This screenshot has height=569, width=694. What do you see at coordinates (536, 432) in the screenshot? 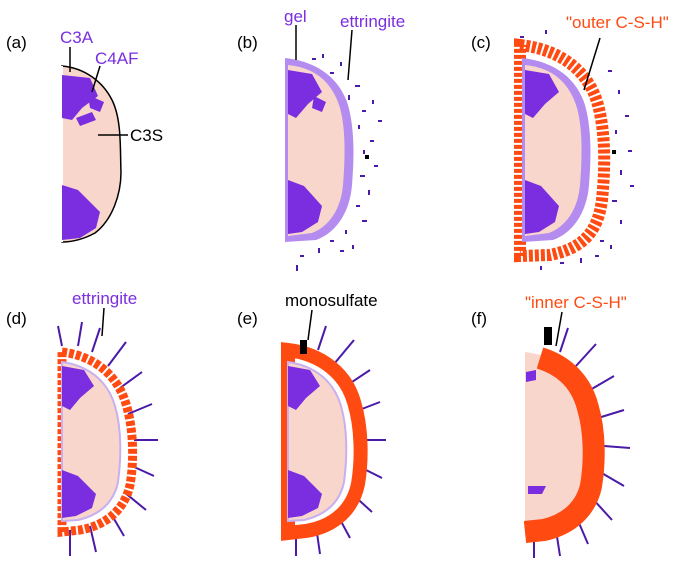
I see `c3a-phase-f` at bounding box center [536, 432].